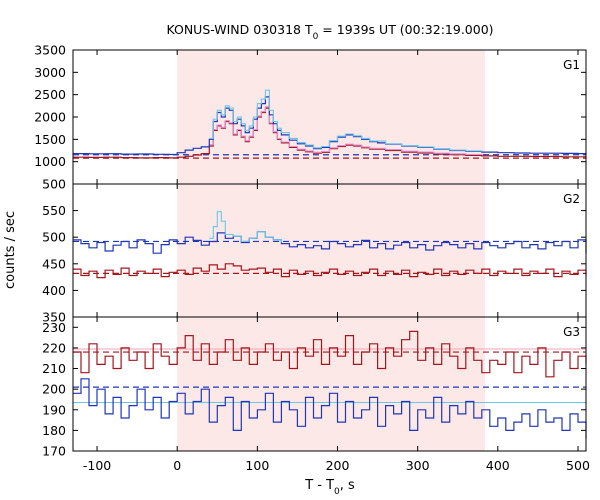 The width and height of the screenshot is (600, 500). What do you see at coordinates (329, 487) in the screenshot?
I see `x-axis-title: T - T0, s` at bounding box center [329, 487].